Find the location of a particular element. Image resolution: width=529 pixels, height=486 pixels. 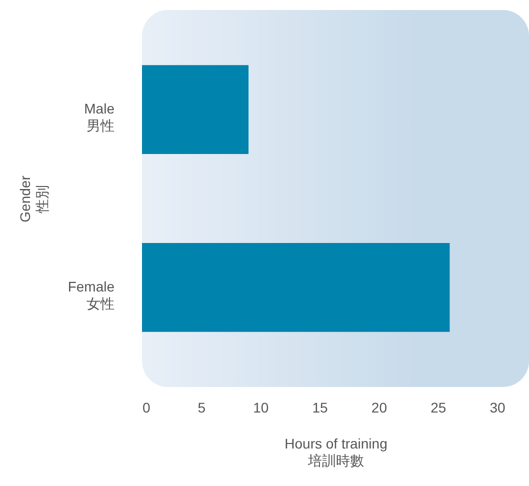

x-tick-label: 5 is located at coordinates (202, 408).